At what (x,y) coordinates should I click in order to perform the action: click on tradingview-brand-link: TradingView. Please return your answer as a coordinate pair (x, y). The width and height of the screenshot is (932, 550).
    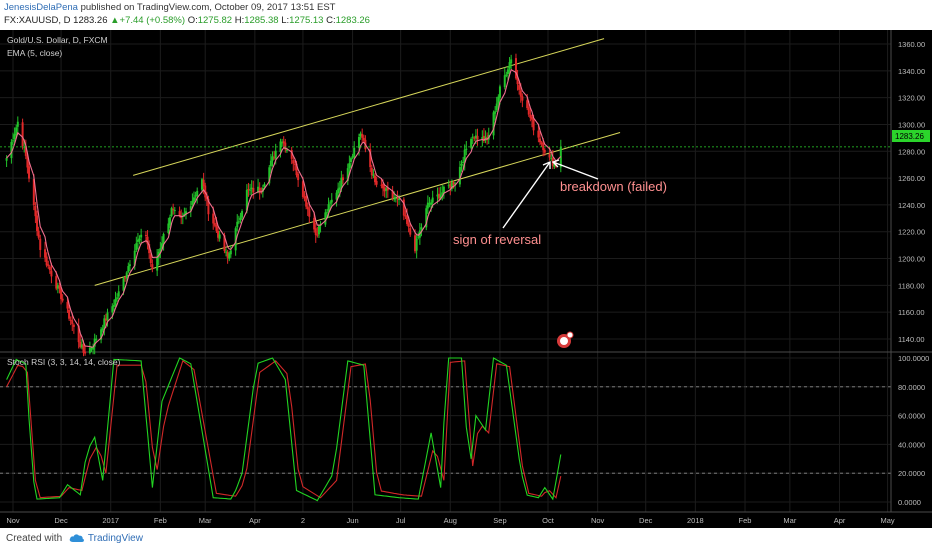
    Looking at the image, I should click on (115, 538).